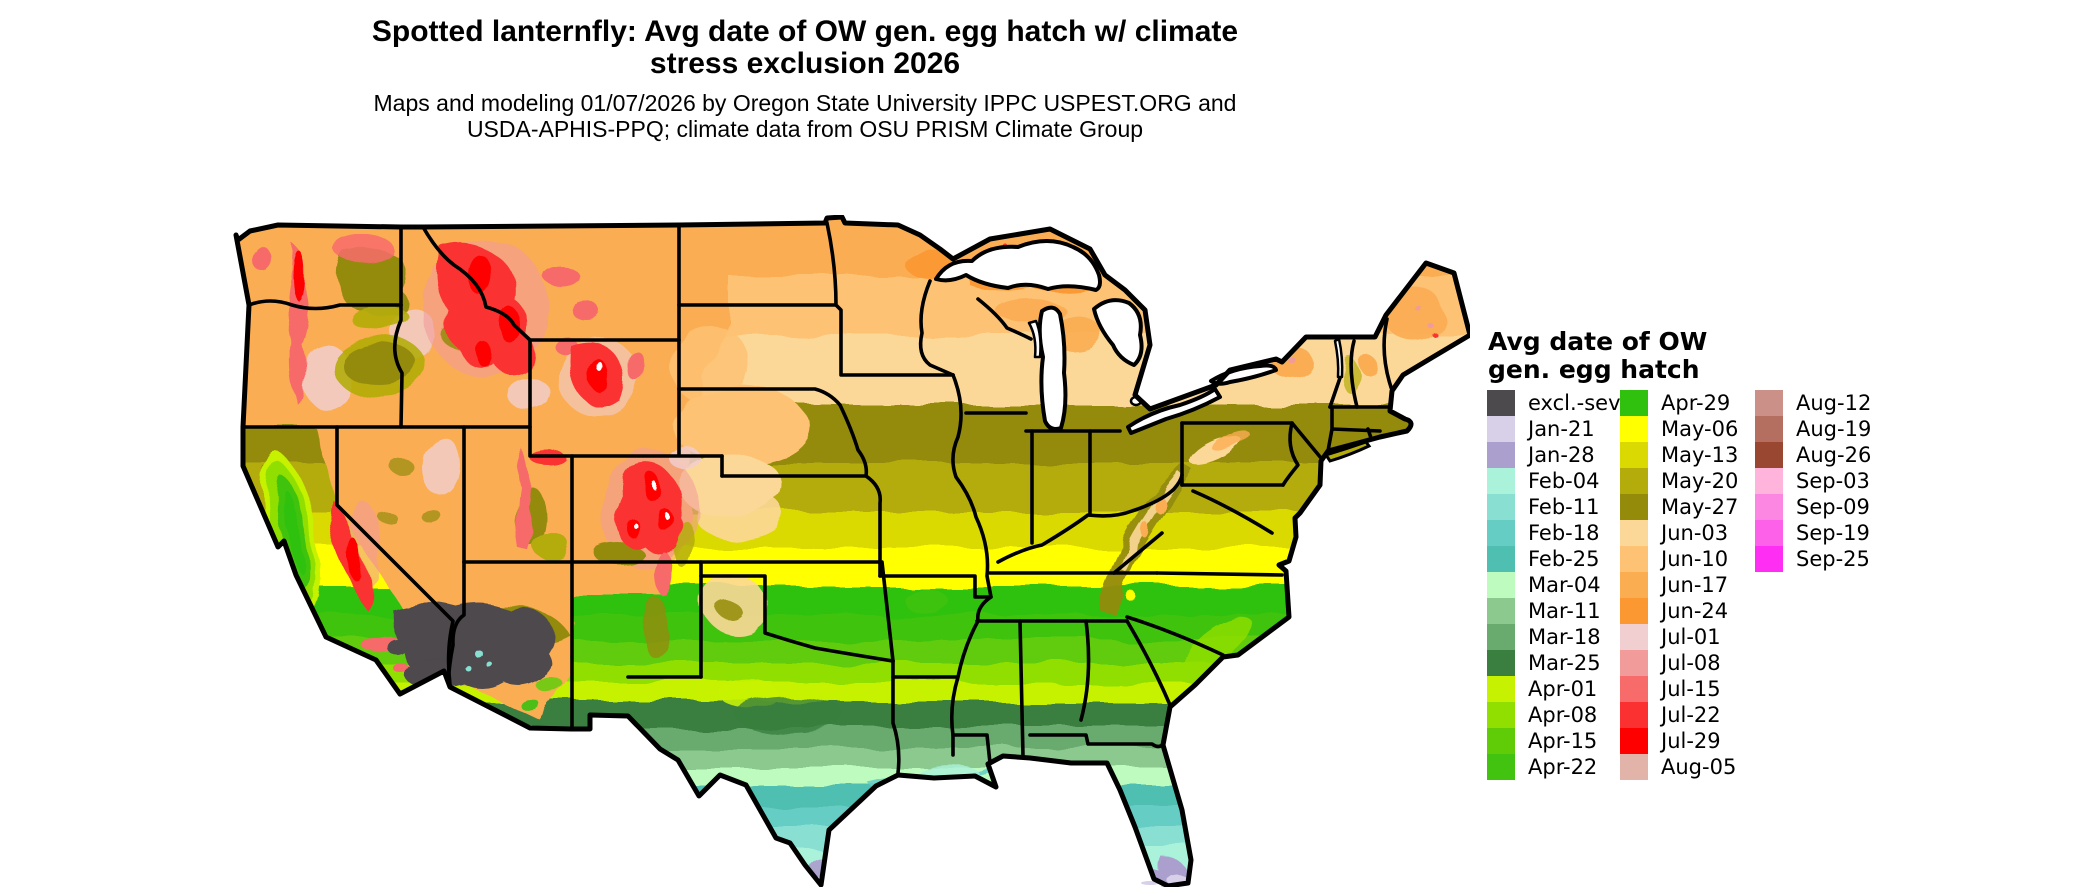  What do you see at coordinates (1679, 429) in the screenshot?
I see `legend-row: May-06` at bounding box center [1679, 429].